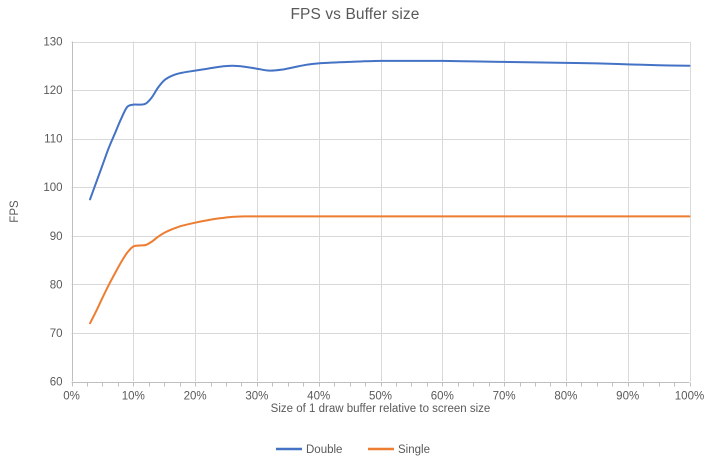  What do you see at coordinates (133, 397) in the screenshot?
I see `x-axis-tick-label: 10%` at bounding box center [133, 397].